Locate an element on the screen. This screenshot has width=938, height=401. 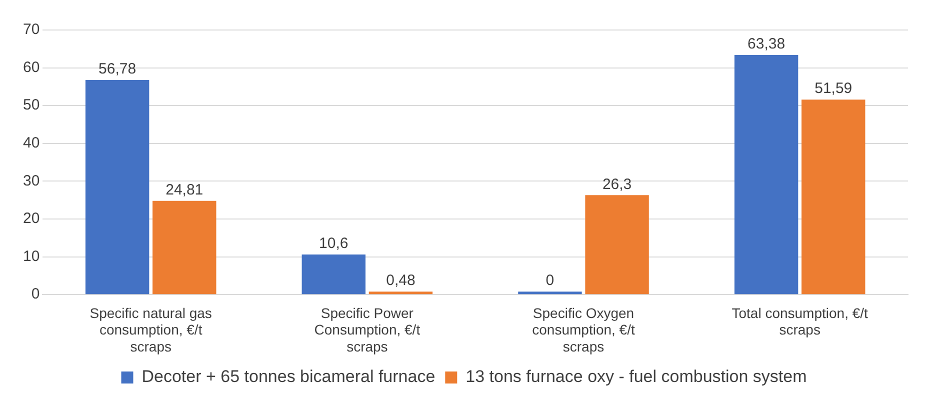
legend-label: Decoter + 65 tonnes bicameral furnace is located at coordinates (289, 376).